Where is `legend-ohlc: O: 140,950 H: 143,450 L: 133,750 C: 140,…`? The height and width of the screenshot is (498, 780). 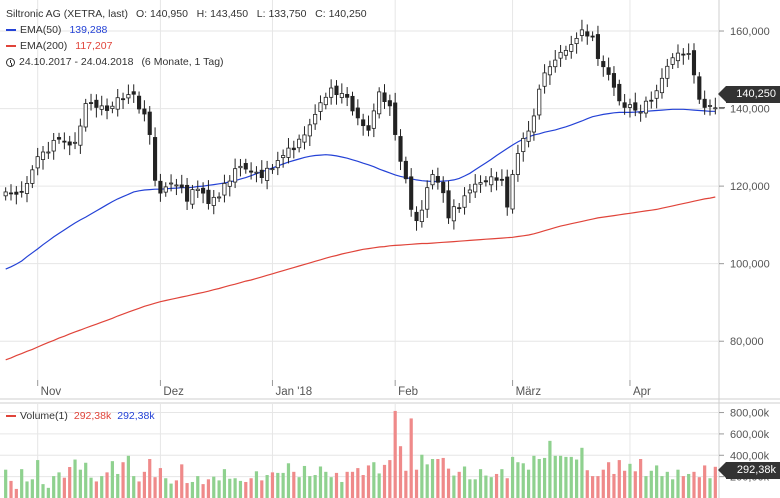 legend-ohlc: O: 140,950 H: 143,450 L: 133,750 C: 140,… is located at coordinates (251, 14).